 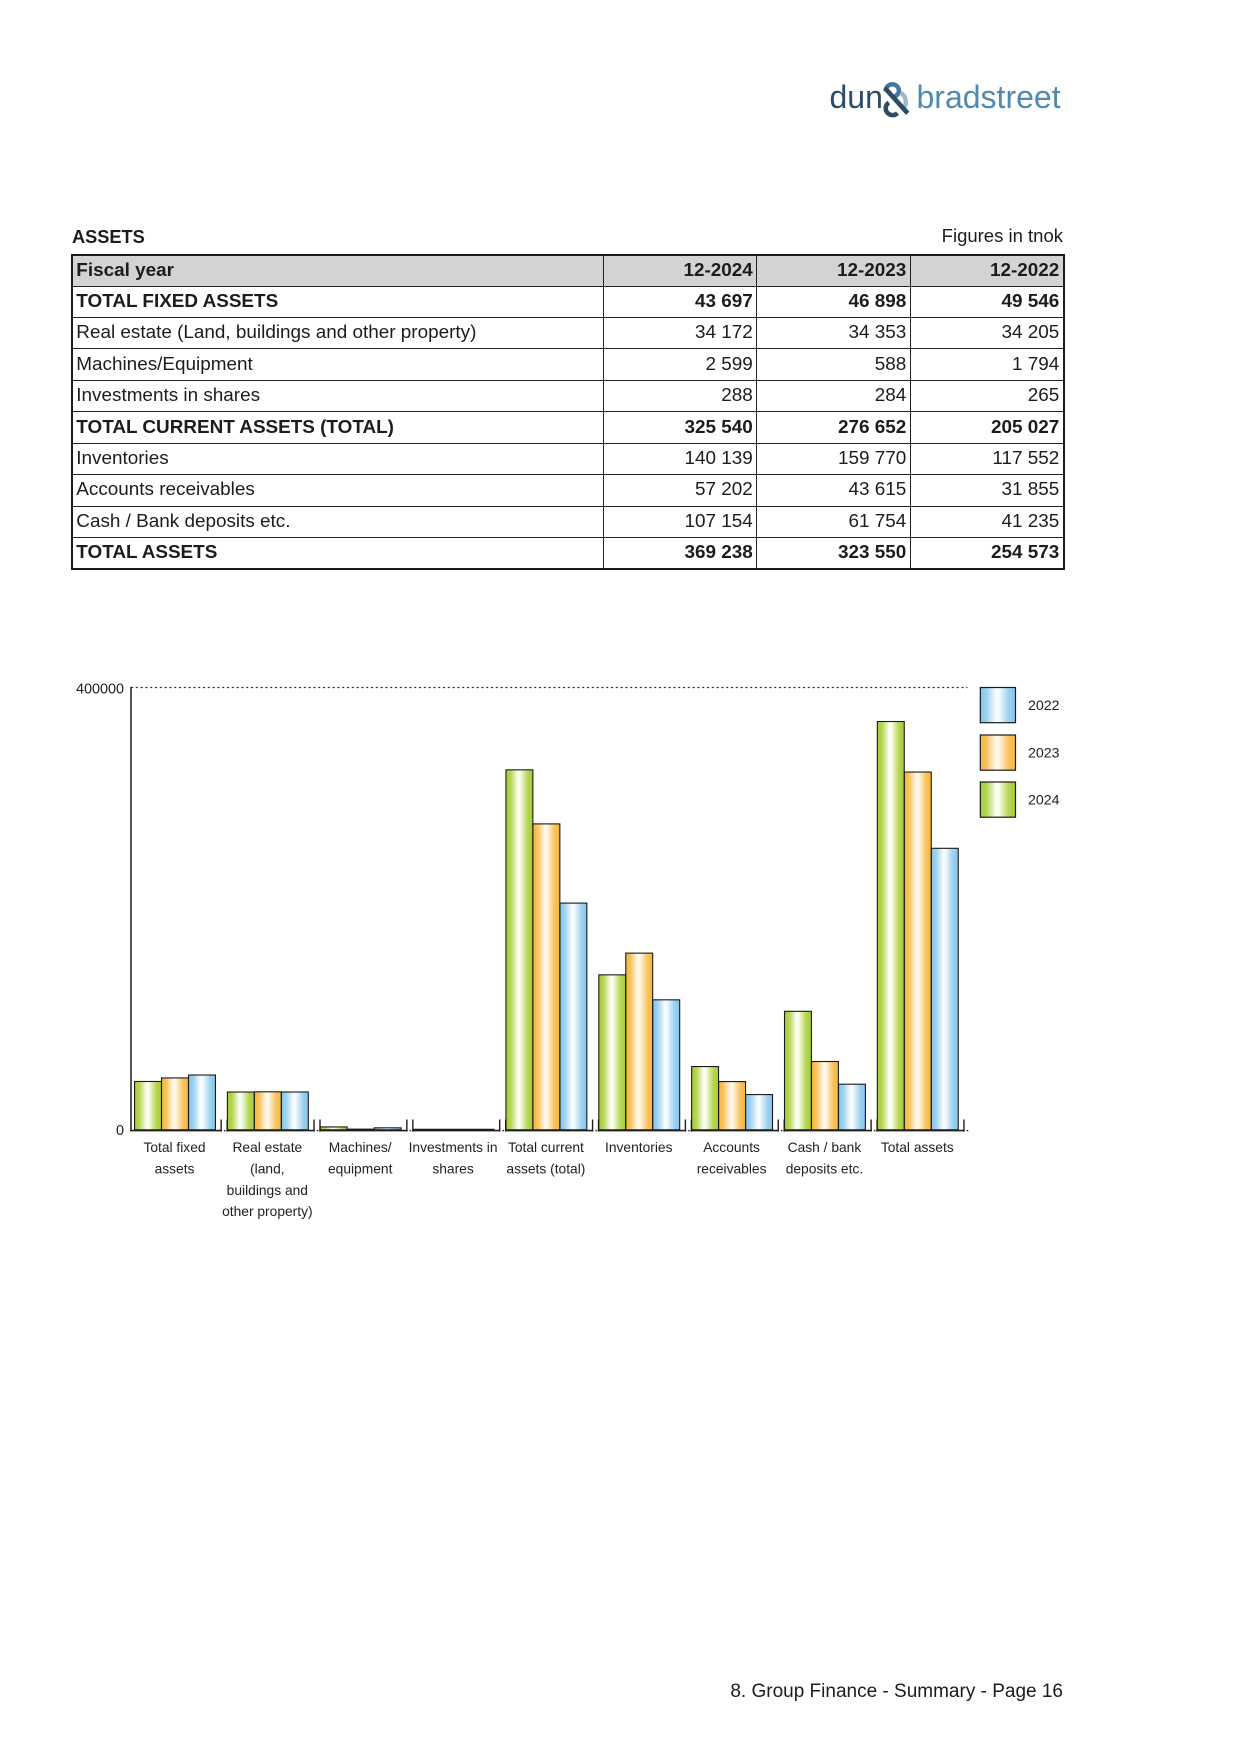 I want to click on svg-text: other property), so click(x=267, y=1211).